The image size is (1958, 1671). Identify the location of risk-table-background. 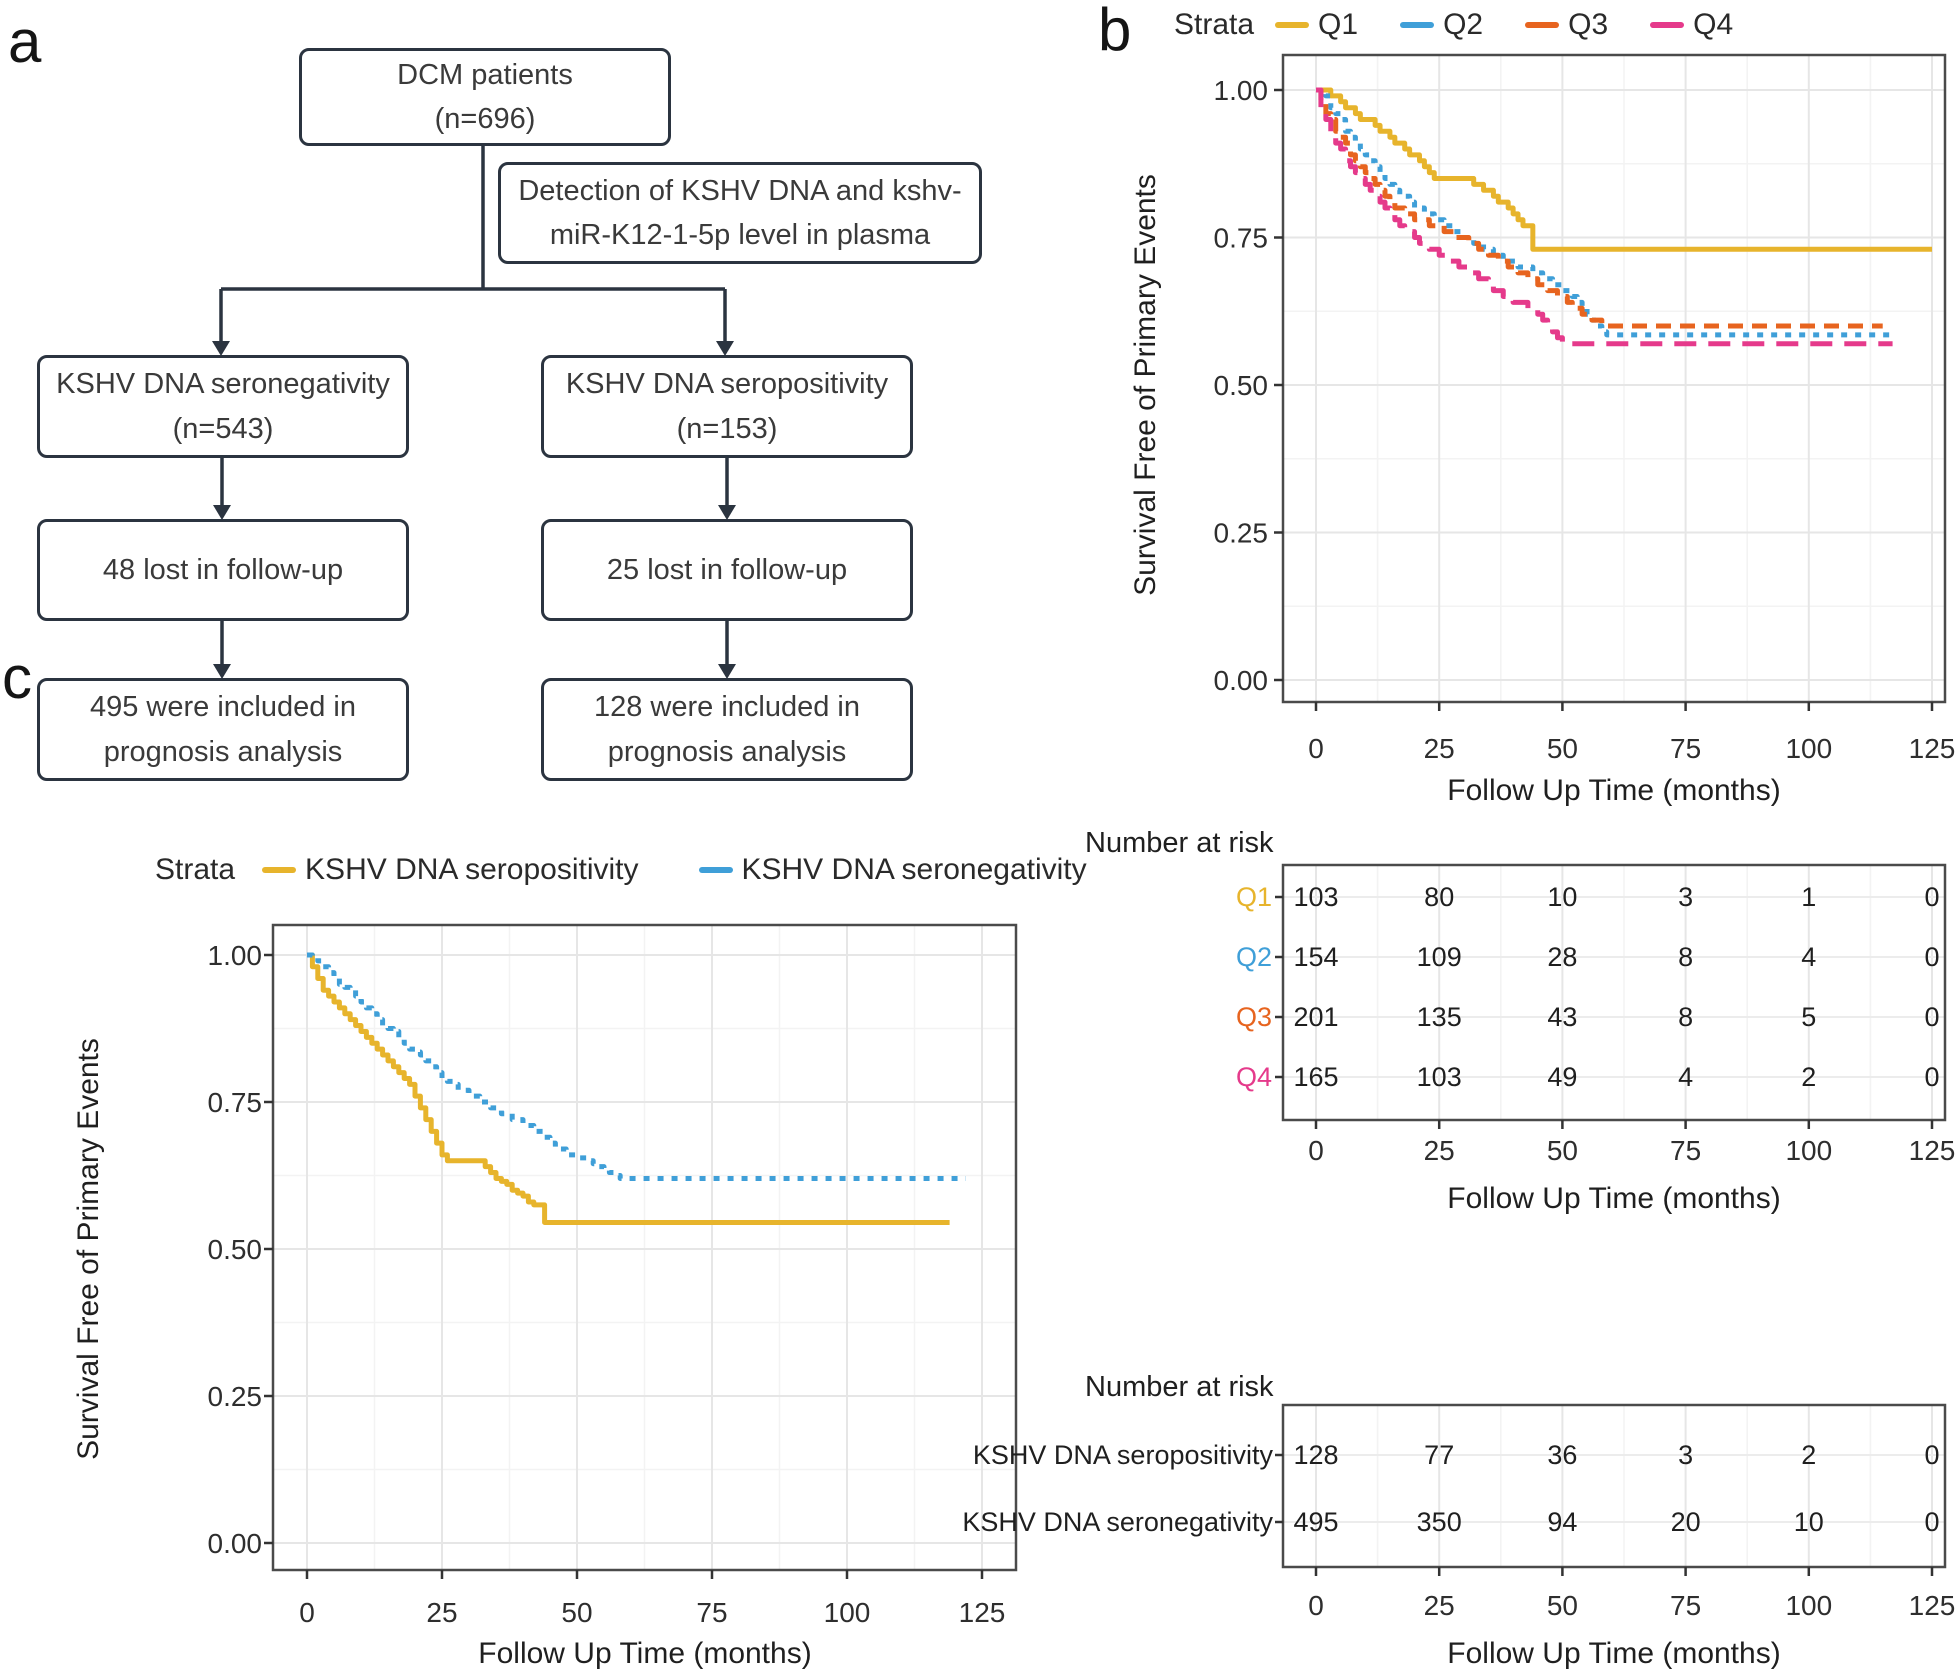
(1614, 1486).